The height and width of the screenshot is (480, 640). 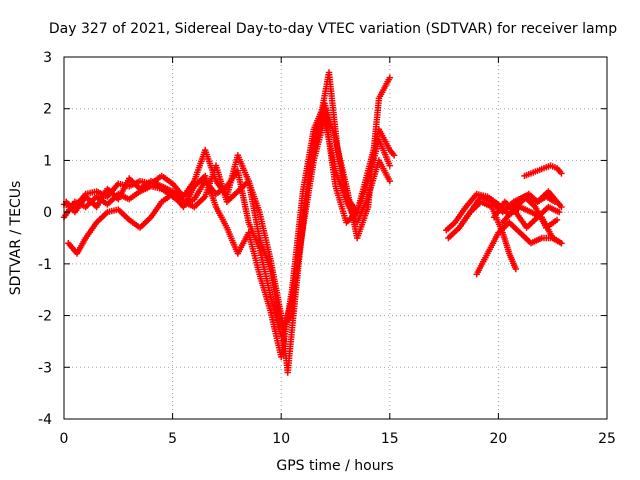 What do you see at coordinates (487, 235) in the screenshot?
I see `data-series-s7` at bounding box center [487, 235].